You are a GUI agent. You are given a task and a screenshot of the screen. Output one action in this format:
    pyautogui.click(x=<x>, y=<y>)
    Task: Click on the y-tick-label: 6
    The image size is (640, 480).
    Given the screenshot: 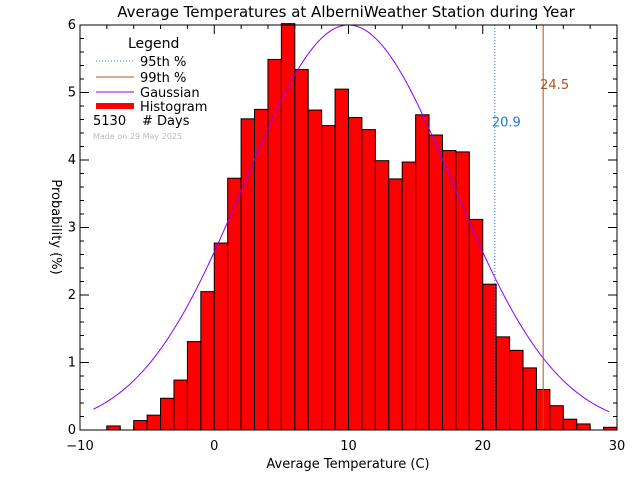 What is the action you would take?
    pyautogui.click(x=72, y=25)
    